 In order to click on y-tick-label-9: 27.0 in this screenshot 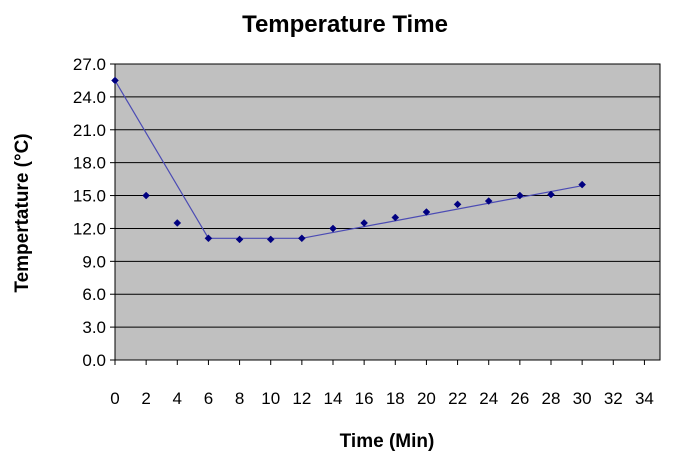, I will do `click(89, 64)`.